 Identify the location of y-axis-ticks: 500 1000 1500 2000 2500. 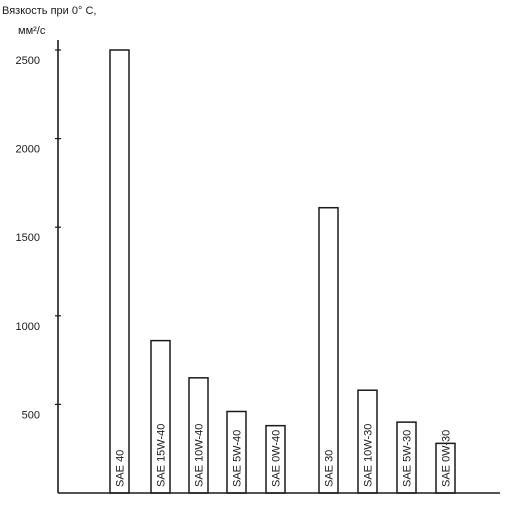
(38, 235).